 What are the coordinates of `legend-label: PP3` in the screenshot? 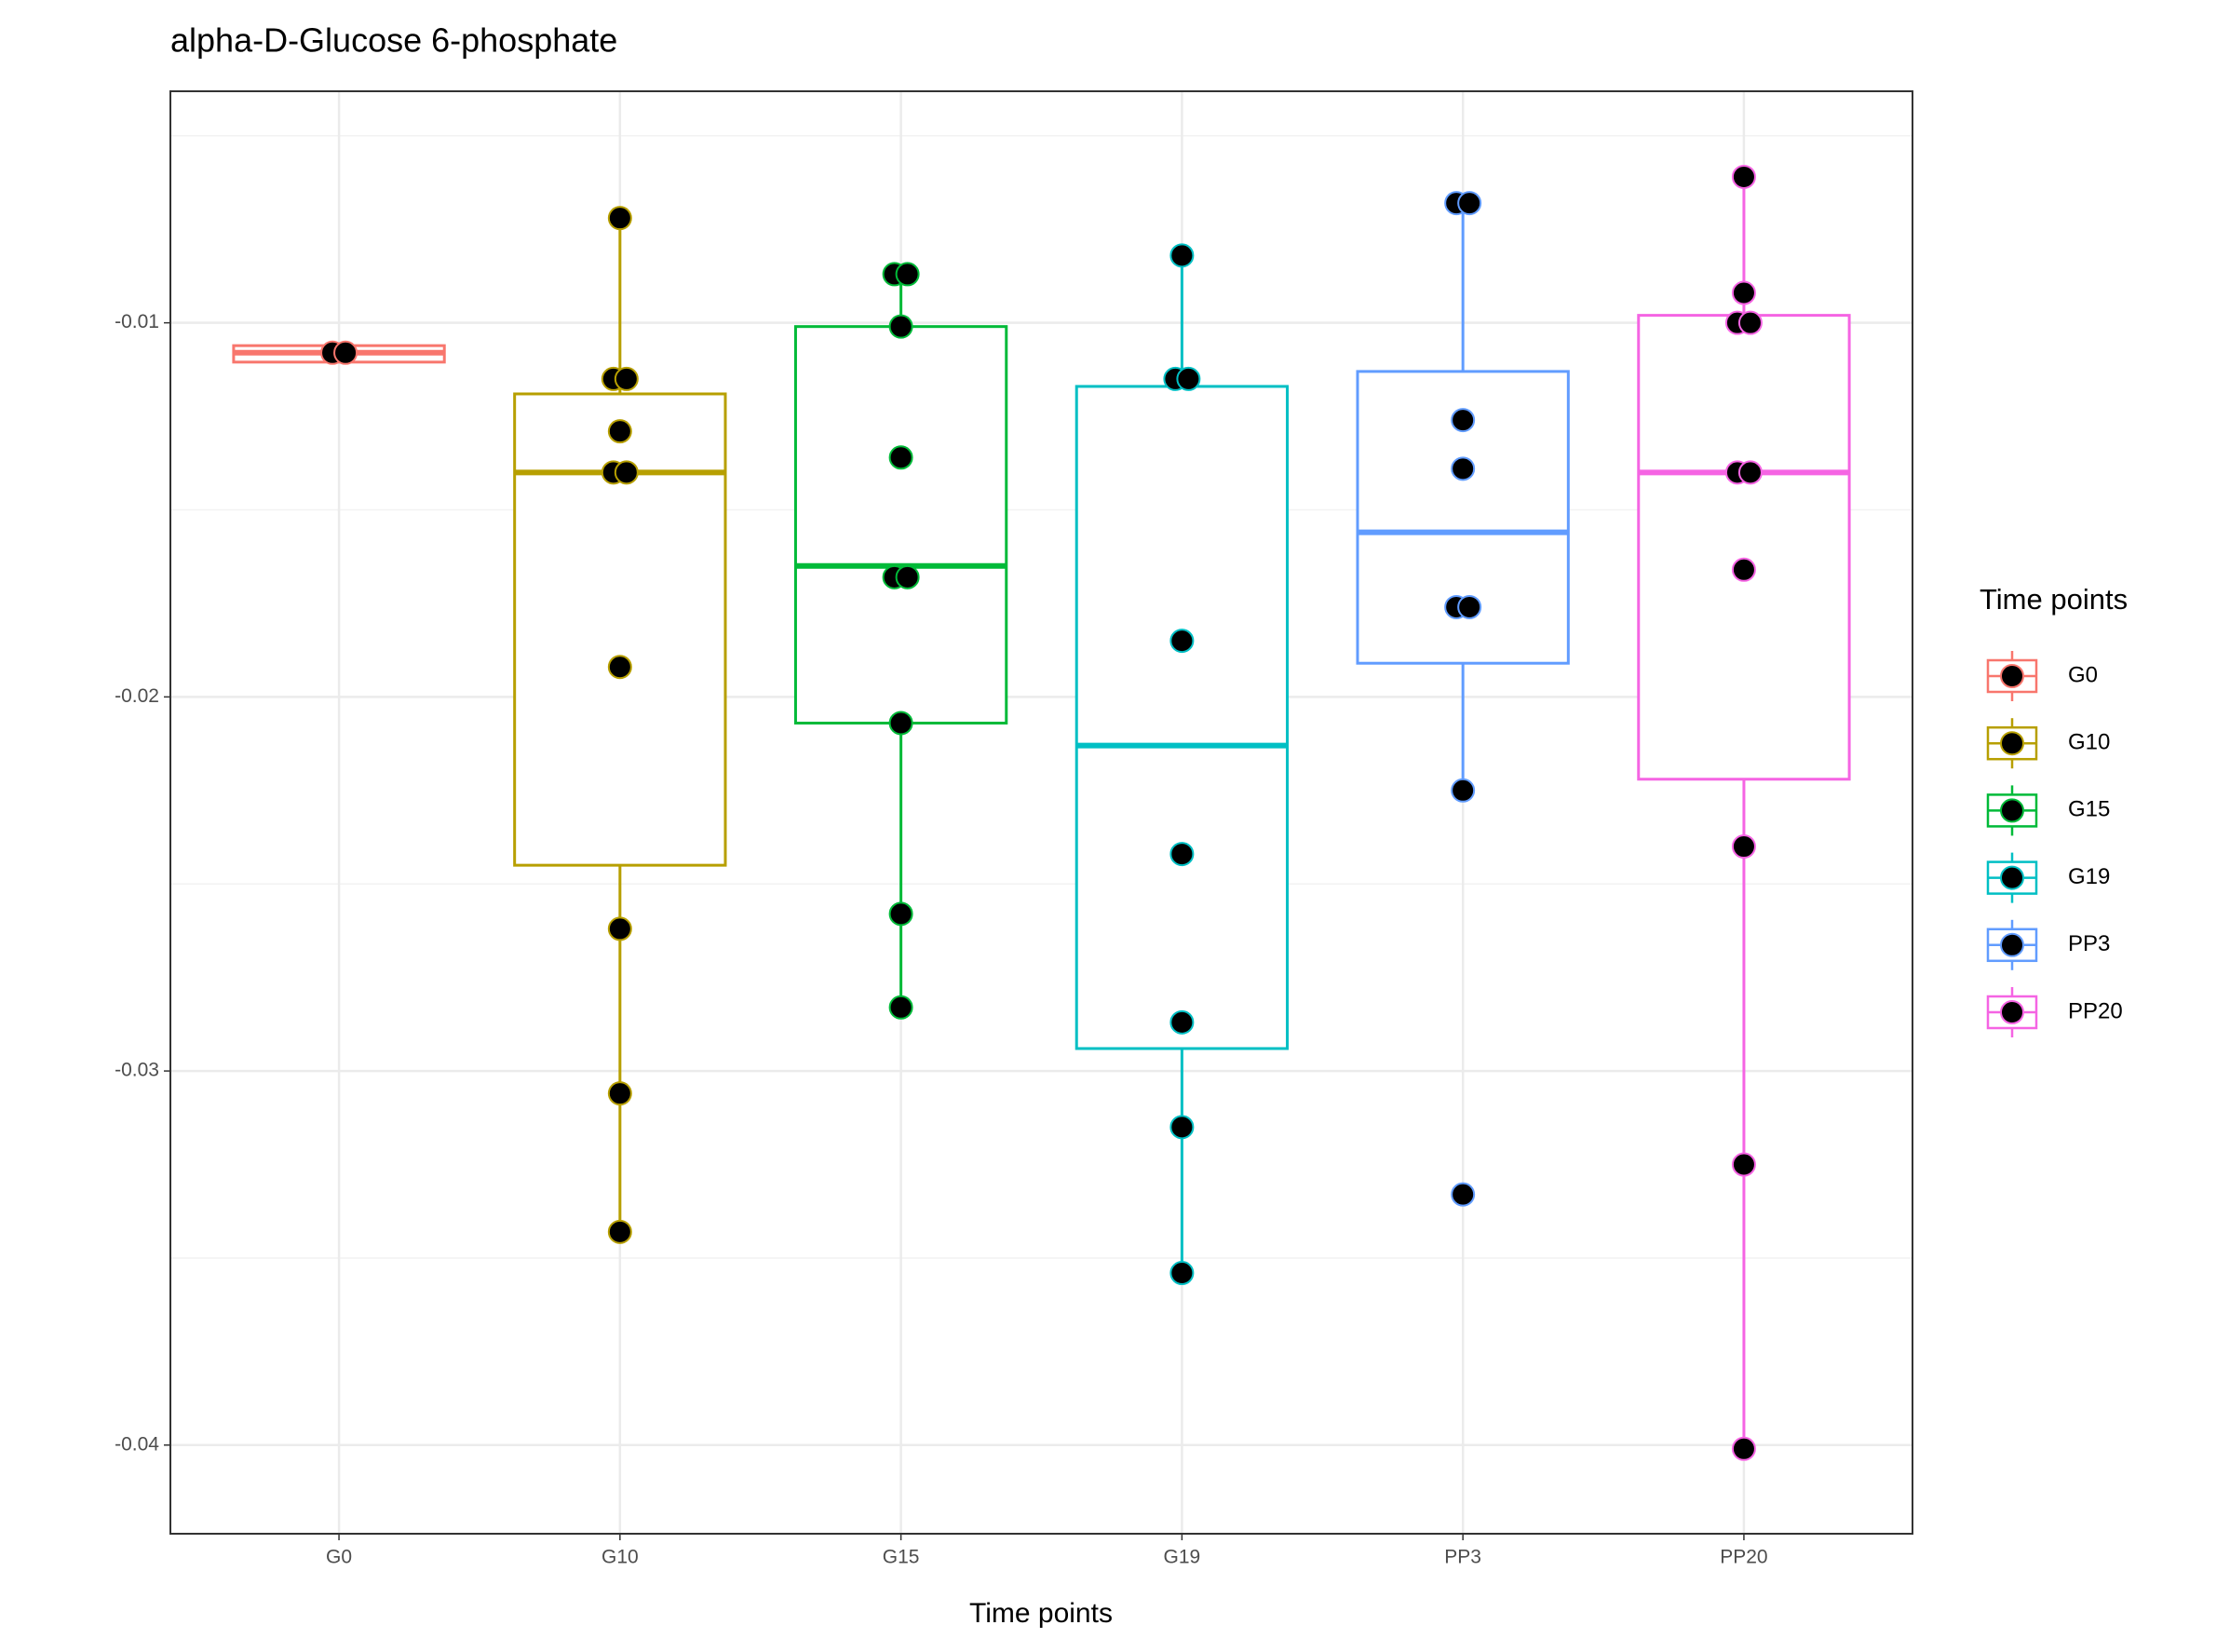 It's located at (2089, 943).